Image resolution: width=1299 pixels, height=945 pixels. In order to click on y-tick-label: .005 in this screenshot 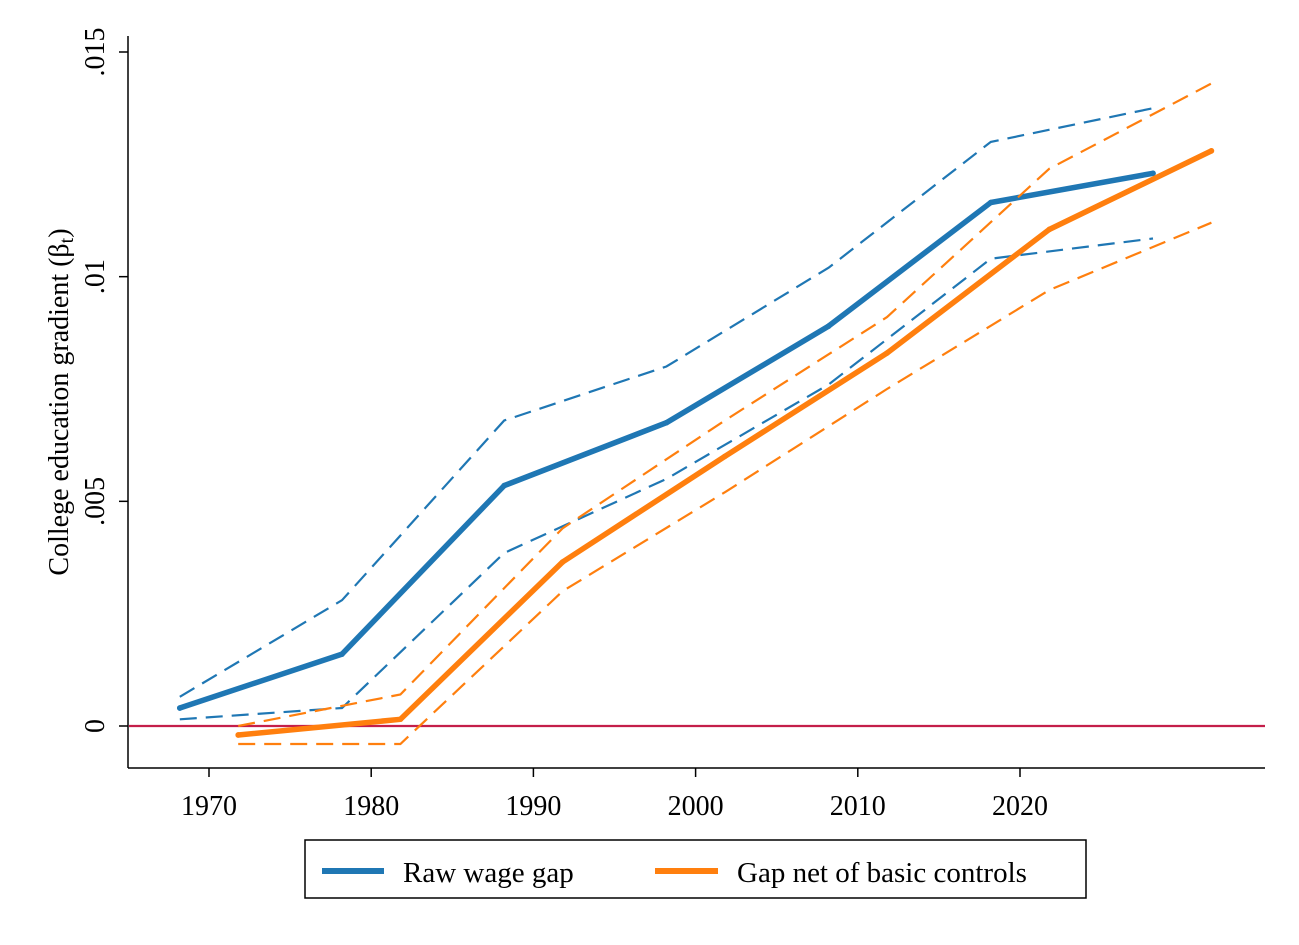, I will do `click(95, 501)`.